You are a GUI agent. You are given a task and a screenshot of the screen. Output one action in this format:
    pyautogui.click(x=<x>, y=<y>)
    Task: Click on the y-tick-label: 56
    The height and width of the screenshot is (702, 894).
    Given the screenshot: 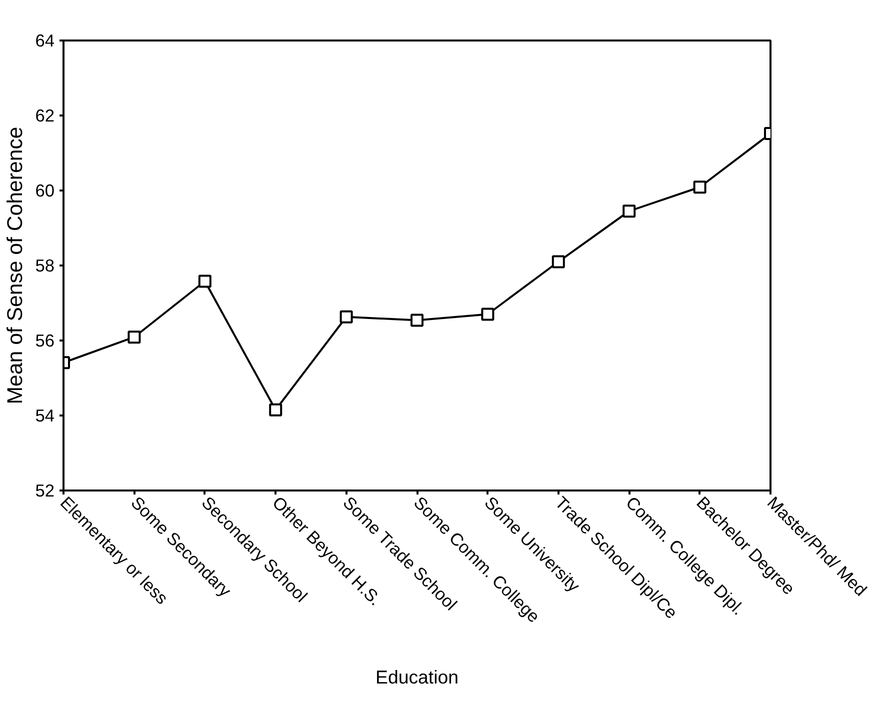 What is the action you would take?
    pyautogui.click(x=45, y=340)
    